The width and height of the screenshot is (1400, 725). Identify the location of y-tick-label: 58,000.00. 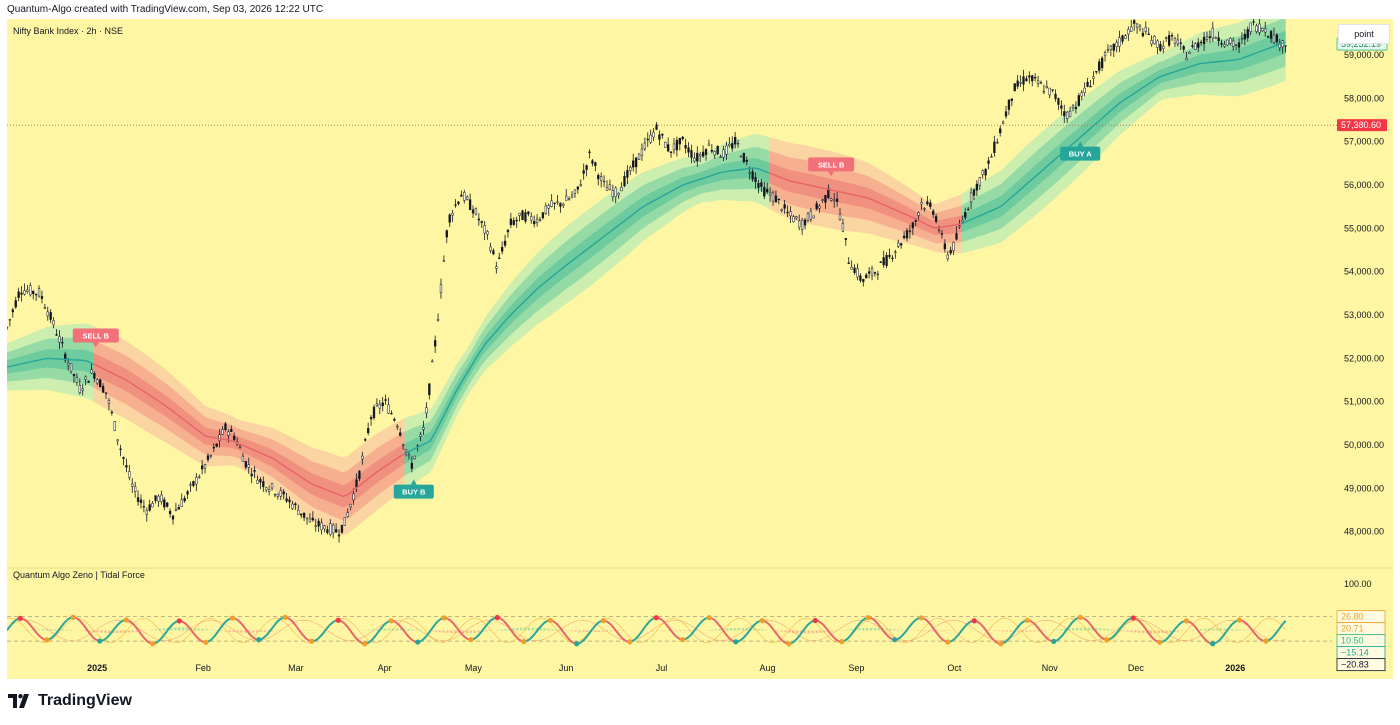
(1364, 98).